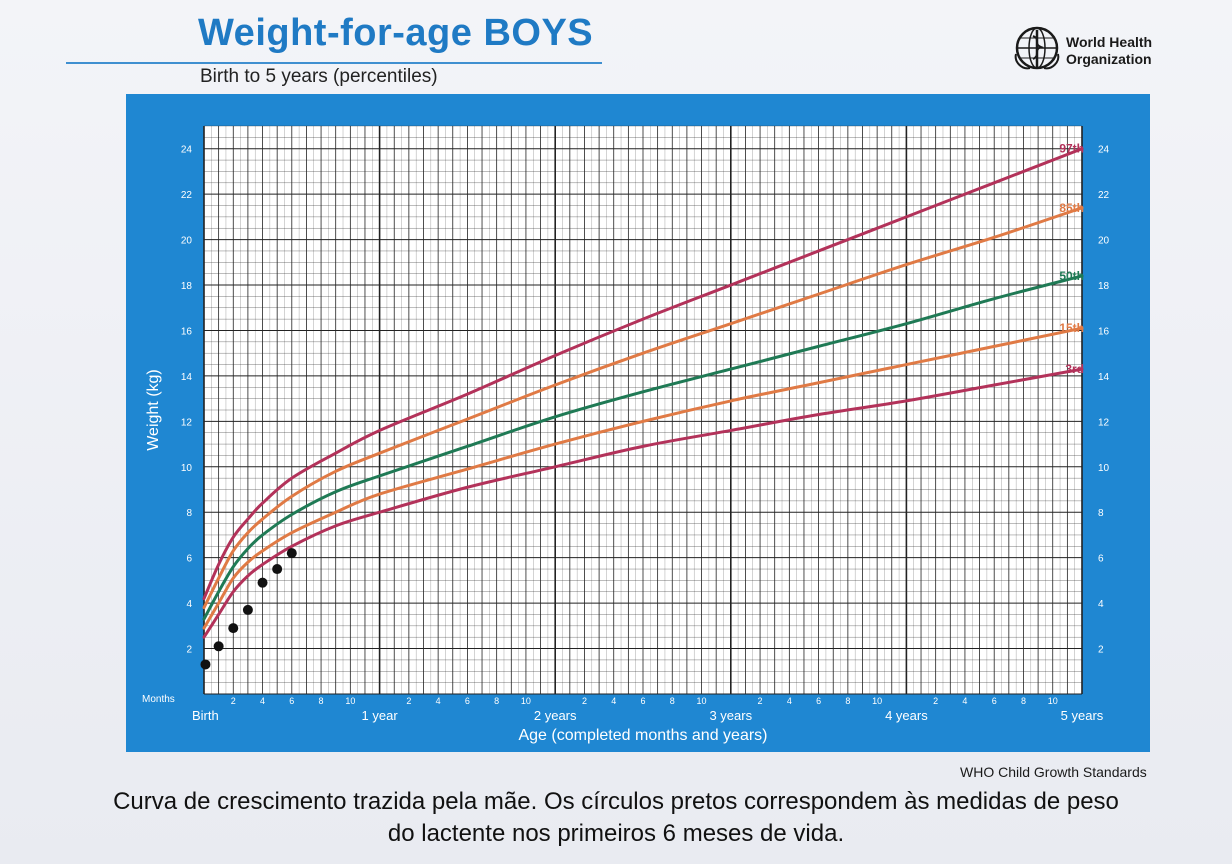 Image resolution: width=1232 pixels, height=864 pixels. What do you see at coordinates (1071, 328) in the screenshot?
I see `percentile-label-15th: 15th` at bounding box center [1071, 328].